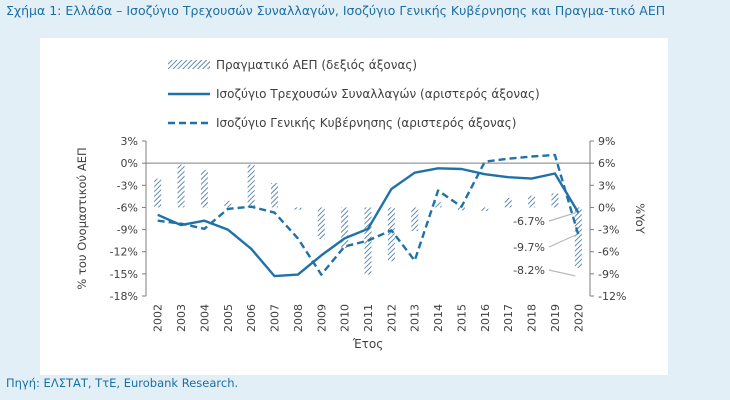  Describe the element at coordinates (127, 230) in the screenshot. I see `y-tick-label-left: -9%` at that location.